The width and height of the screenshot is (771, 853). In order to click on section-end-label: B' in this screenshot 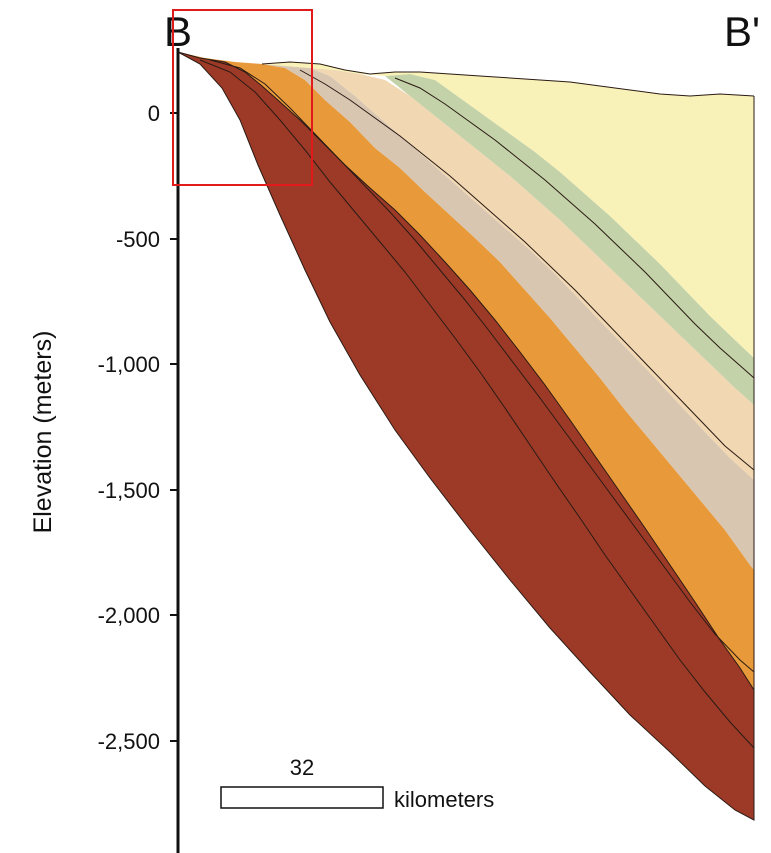, I will do `click(742, 31)`.